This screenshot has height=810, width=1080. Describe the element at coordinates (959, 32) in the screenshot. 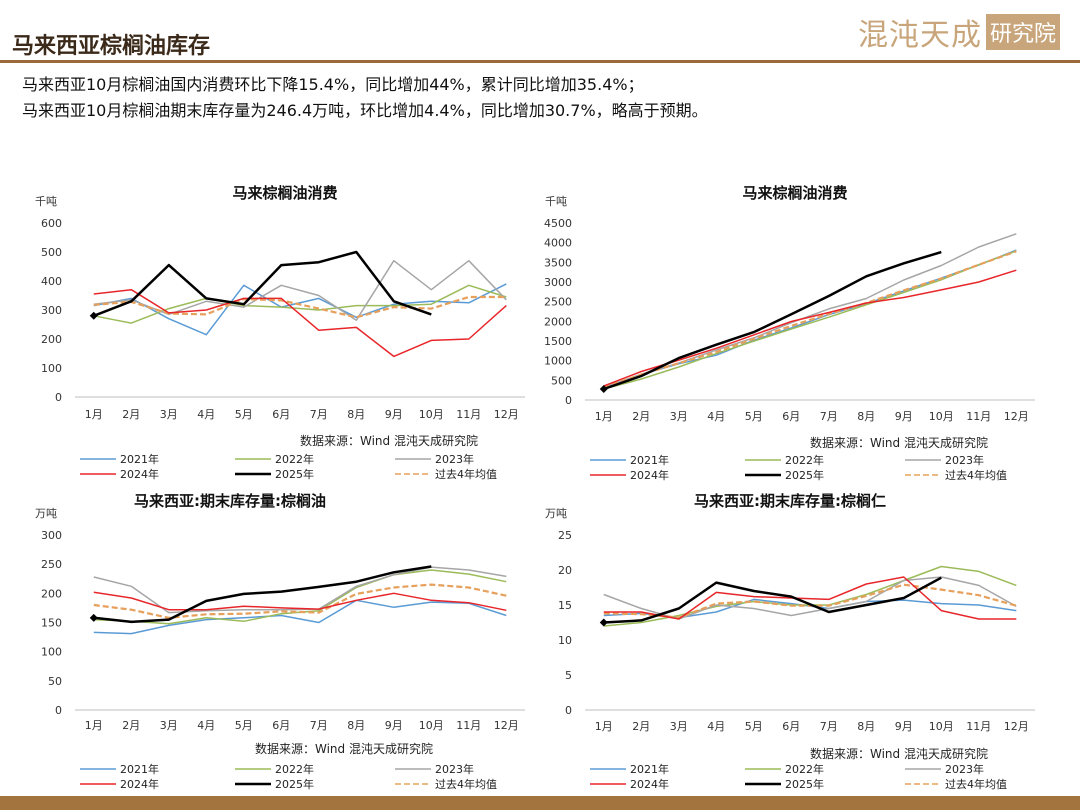

I see `brand-logo: 混沌天成 研究院` at that location.